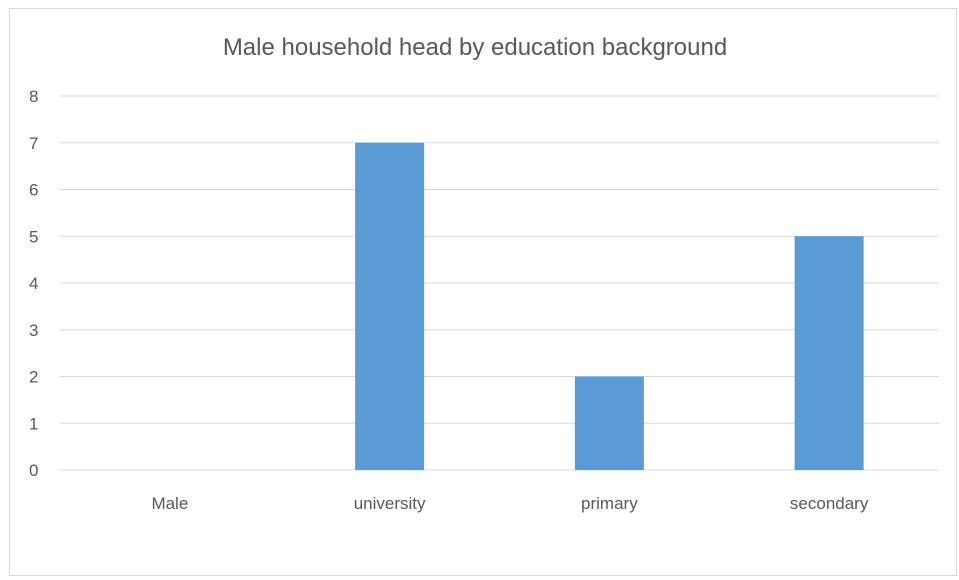 The height and width of the screenshot is (580, 959). What do you see at coordinates (609, 503) in the screenshot?
I see `category-label: primary` at bounding box center [609, 503].